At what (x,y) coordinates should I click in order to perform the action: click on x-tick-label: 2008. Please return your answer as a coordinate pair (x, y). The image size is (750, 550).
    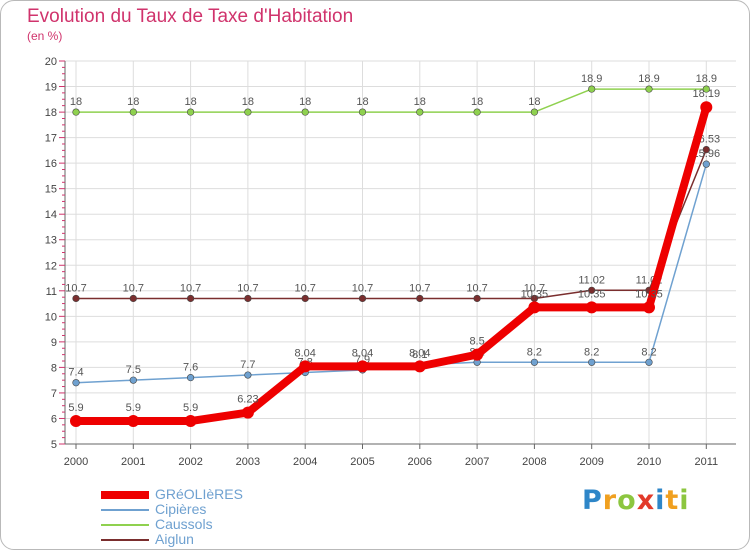
    Looking at the image, I should click on (534, 462).